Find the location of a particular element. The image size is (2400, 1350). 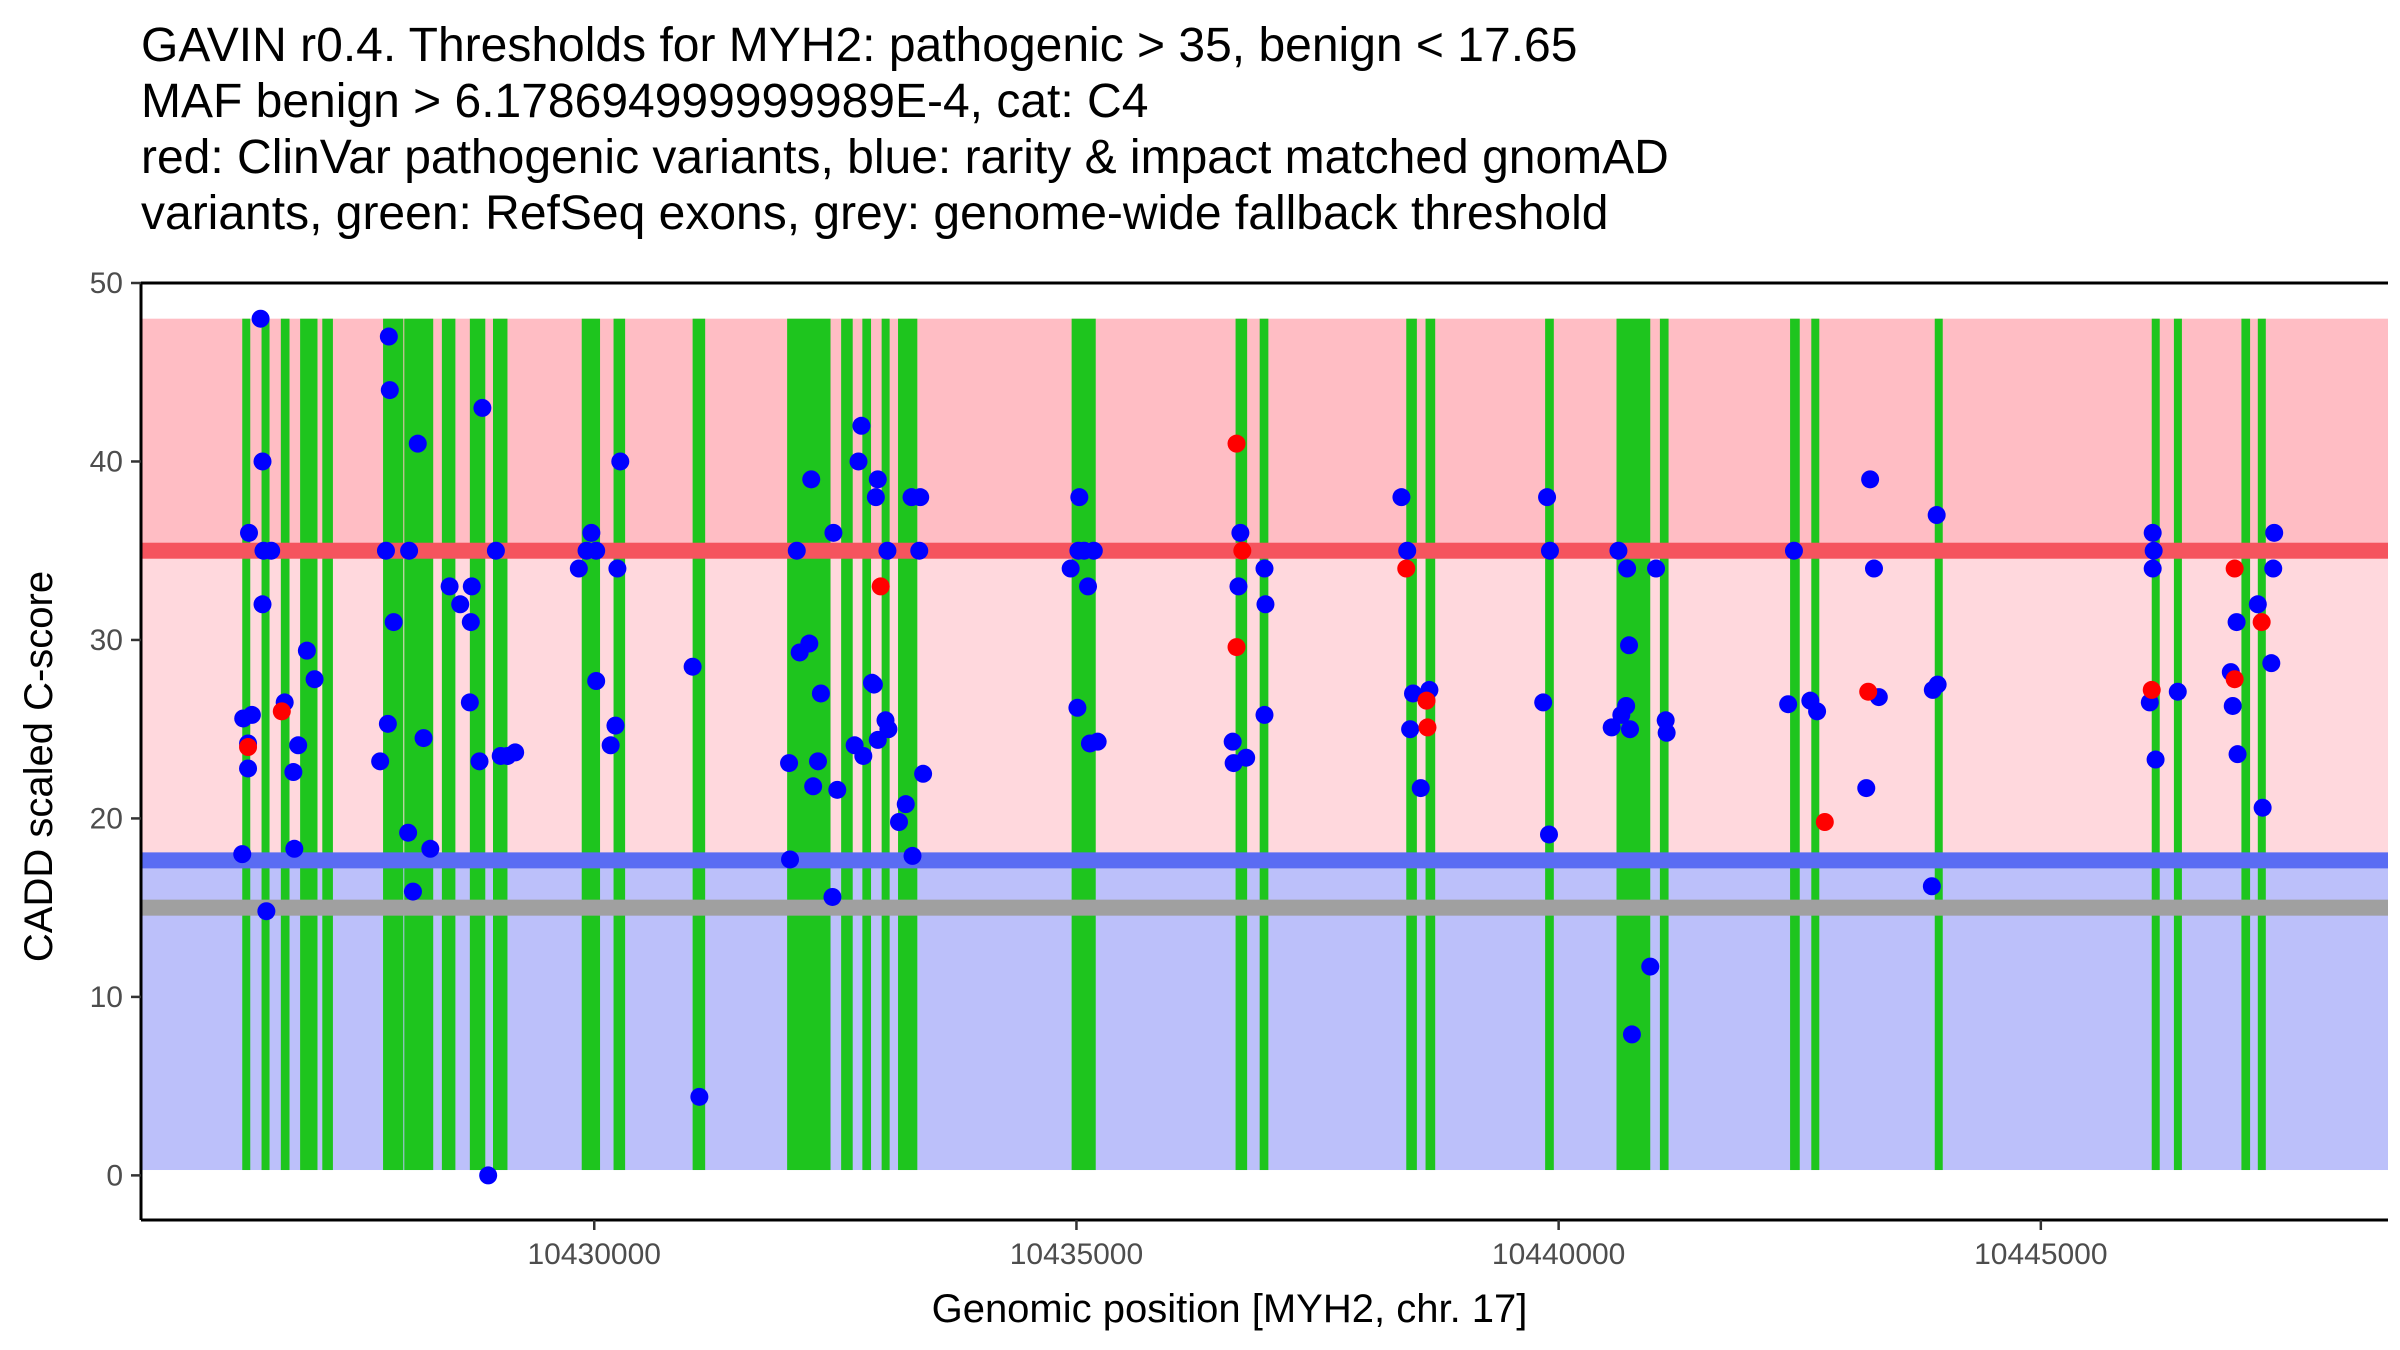

pathogenic-threshold-line is located at coordinates (1264, 550).